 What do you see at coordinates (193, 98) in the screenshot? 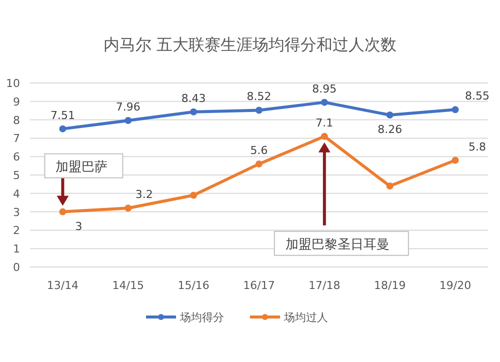
I see `data-label: 8.43` at bounding box center [193, 98].